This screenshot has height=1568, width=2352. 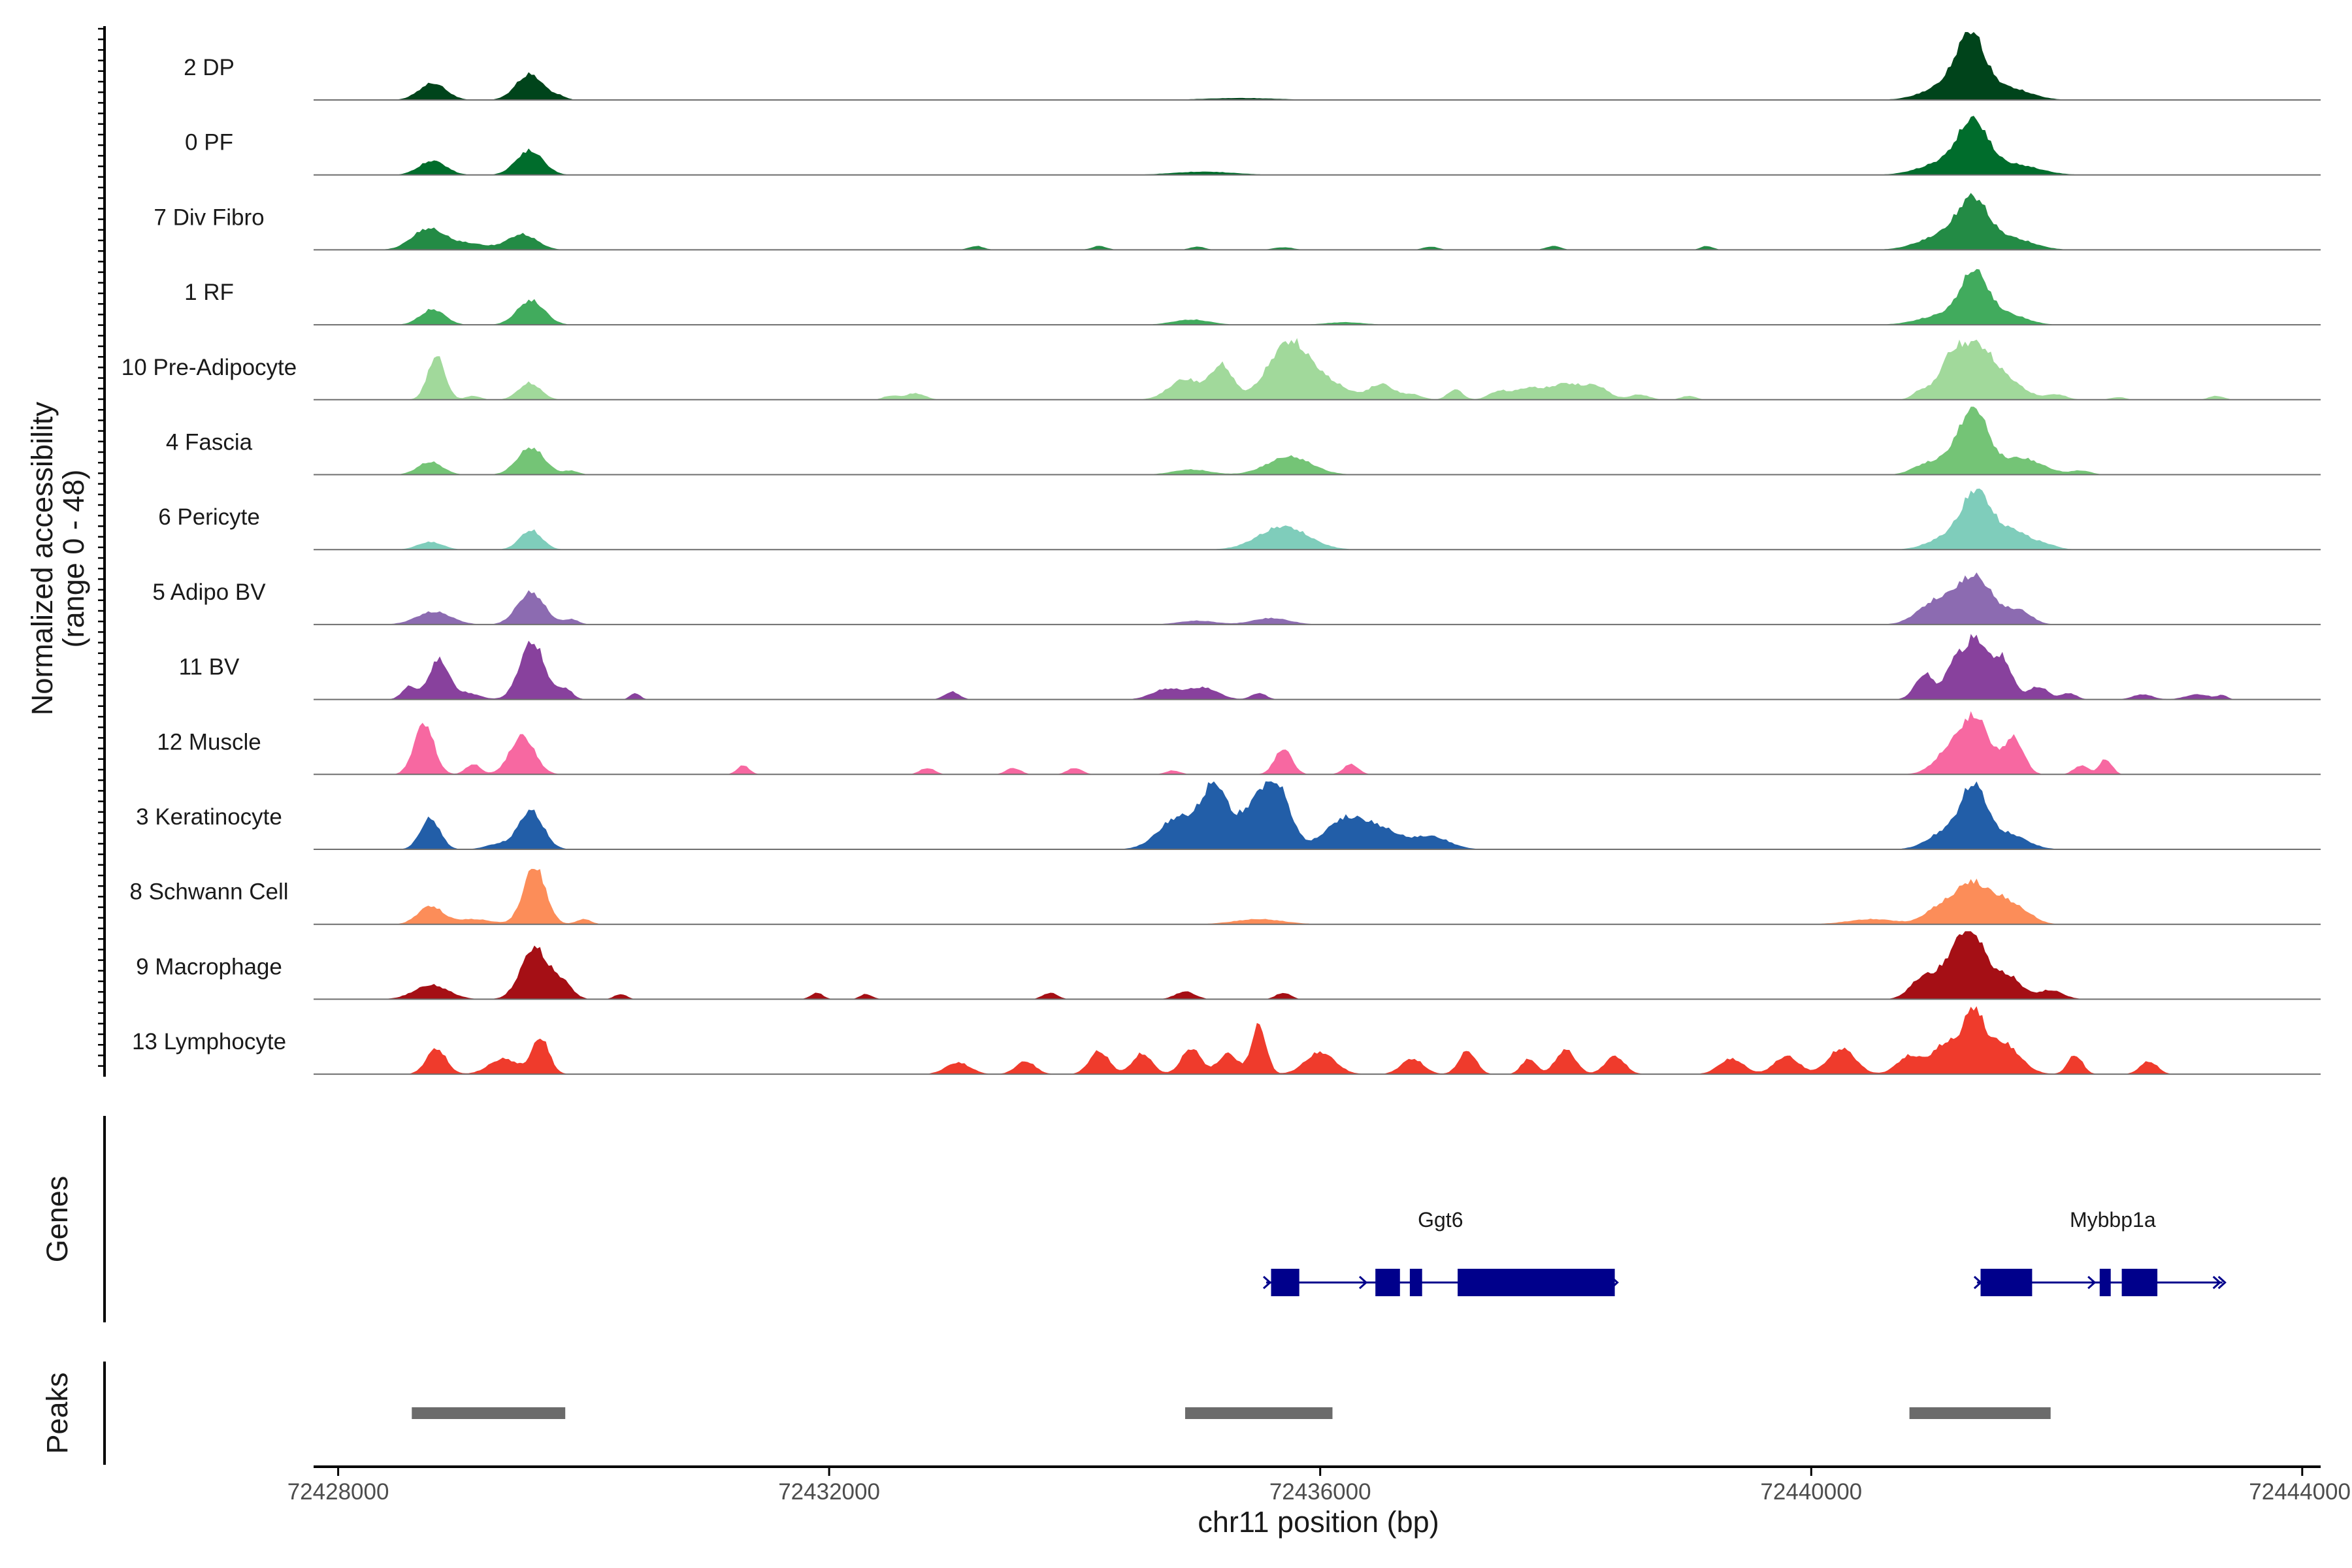 I want to click on track-label: 11 BV, so click(x=209, y=667).